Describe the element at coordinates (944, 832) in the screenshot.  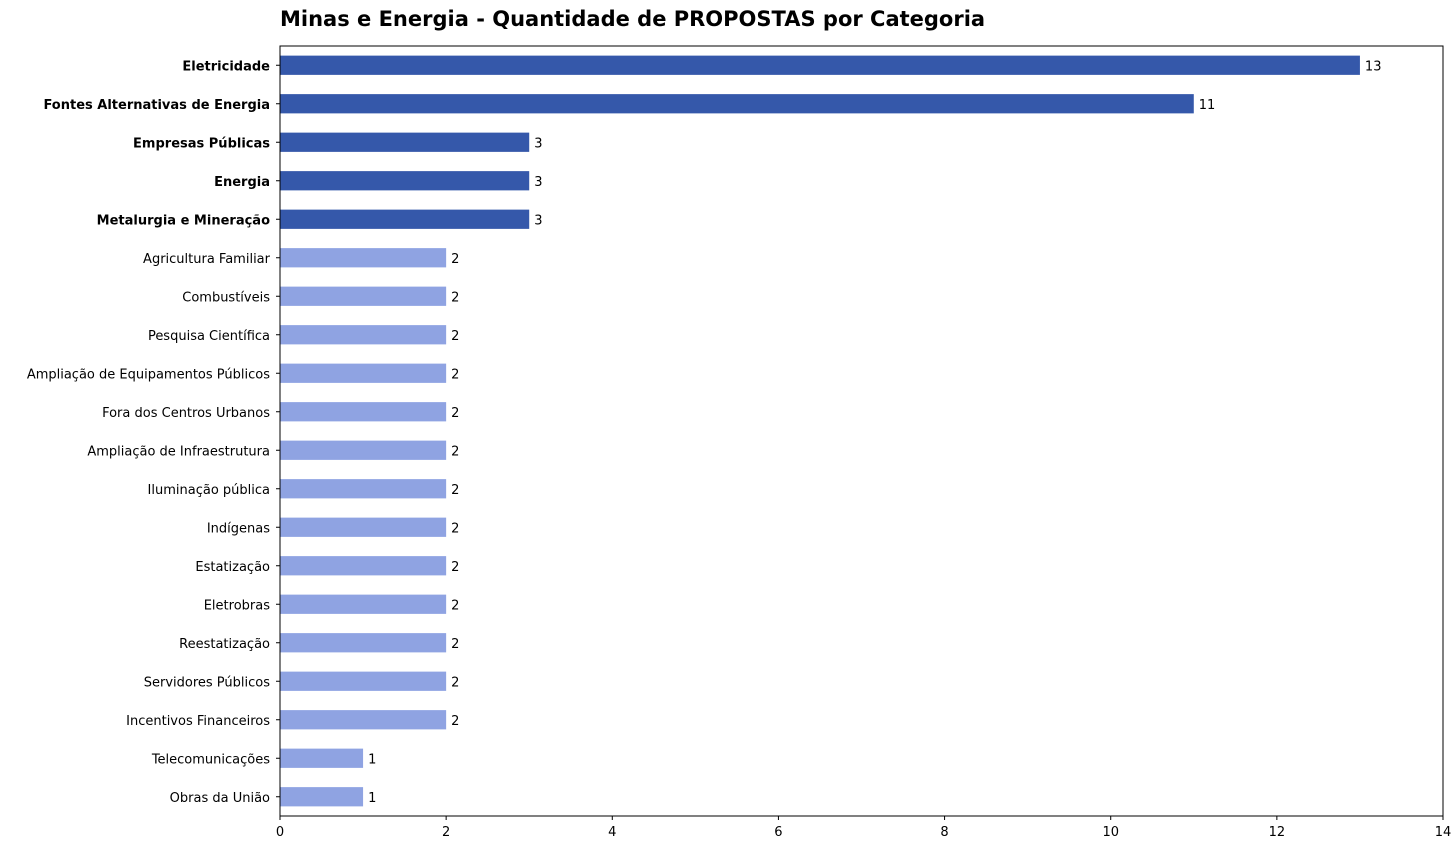
I see `x-tick-label: 8` at that location.